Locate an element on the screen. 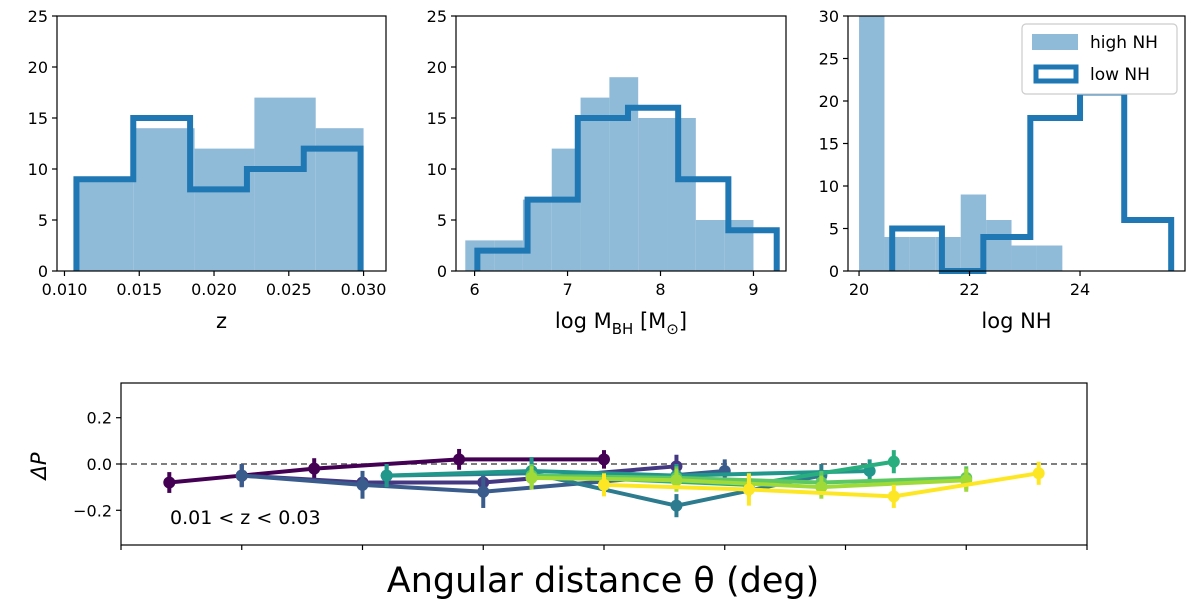 Image resolution: width=1200 pixels, height=608 pixels. histogram-redshift-panel: 0.010 0.015 0.020 0.025 0.030 0 5 10 15 20 25 is located at coordinates (207, 153).